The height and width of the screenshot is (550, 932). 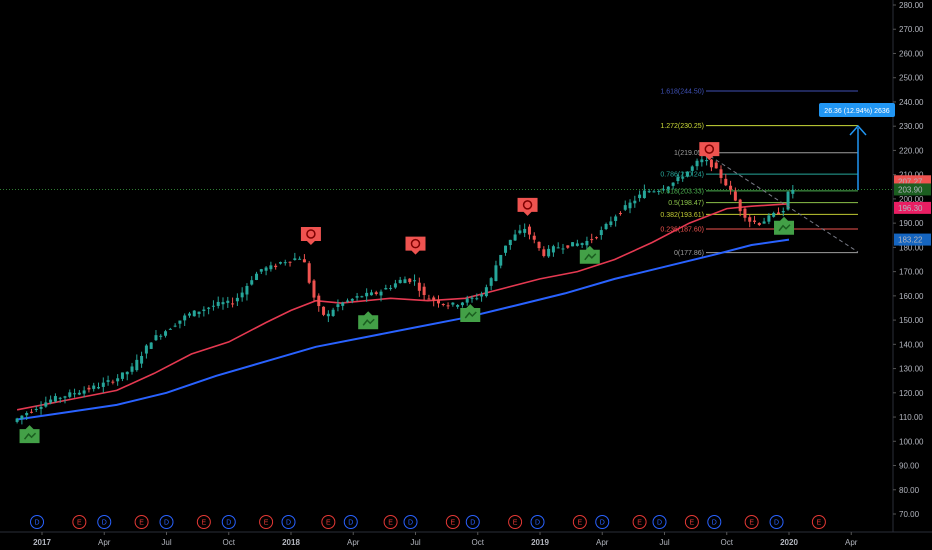 I want to click on x-tick-label: Apr, so click(x=353, y=542).